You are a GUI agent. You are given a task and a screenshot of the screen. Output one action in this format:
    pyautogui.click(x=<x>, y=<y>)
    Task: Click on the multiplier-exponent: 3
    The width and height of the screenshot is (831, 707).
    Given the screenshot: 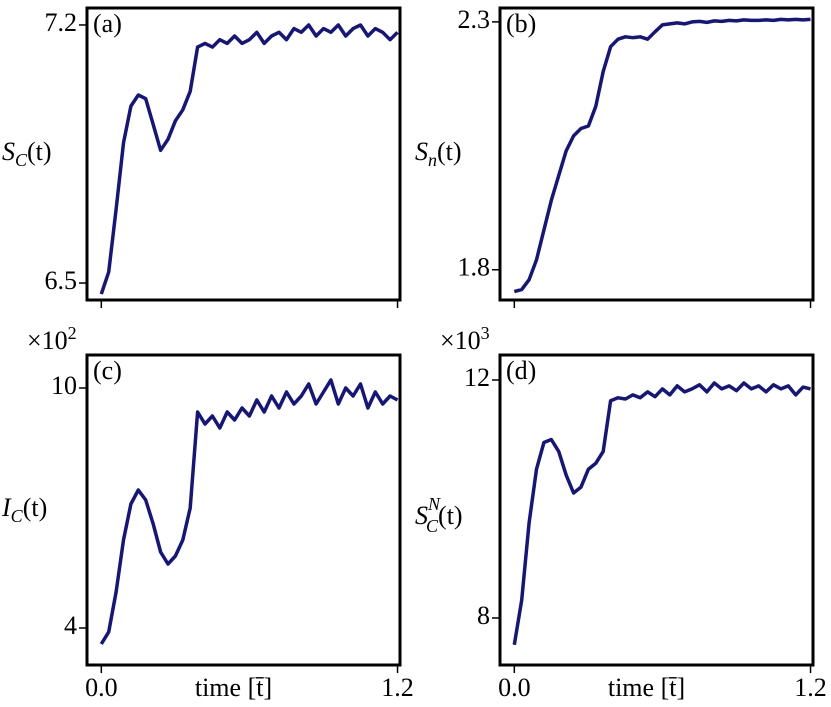 What is the action you would take?
    pyautogui.click(x=485, y=333)
    